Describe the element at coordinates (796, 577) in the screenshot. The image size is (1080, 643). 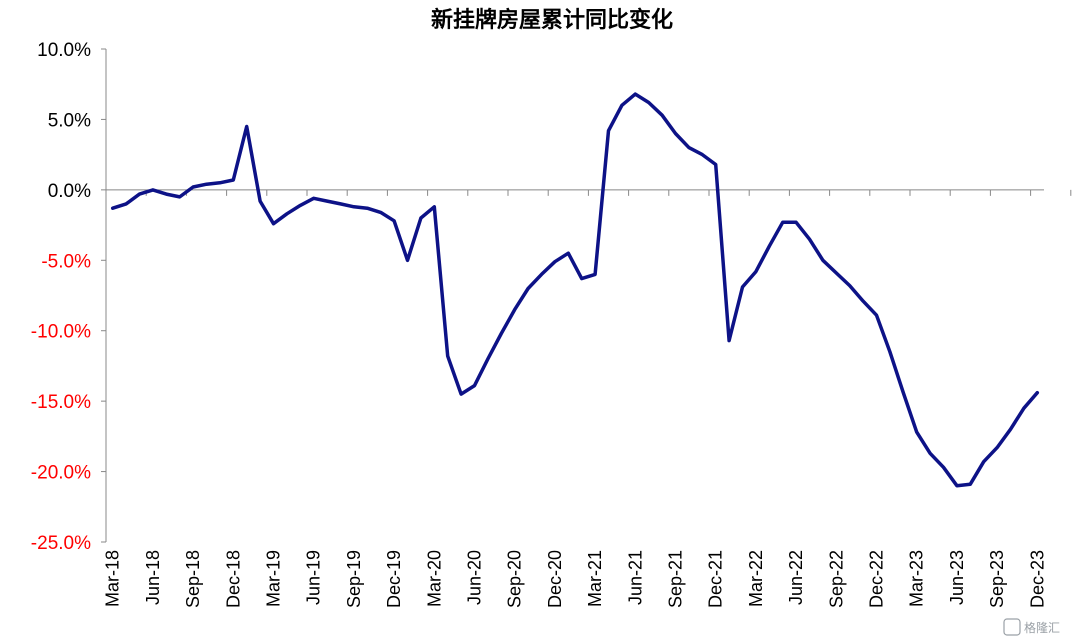
I see `x-tick-label: Jun-22` at that location.